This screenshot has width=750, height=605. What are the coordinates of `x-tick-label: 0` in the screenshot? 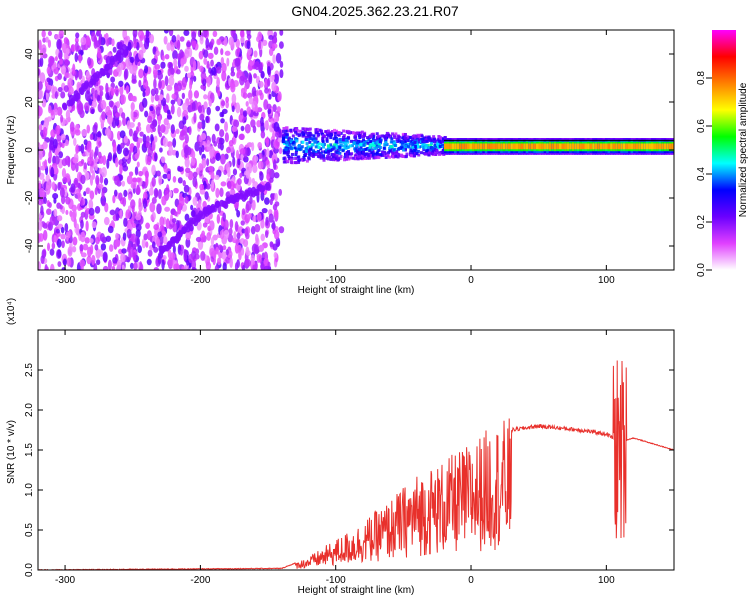 It's located at (471, 280).